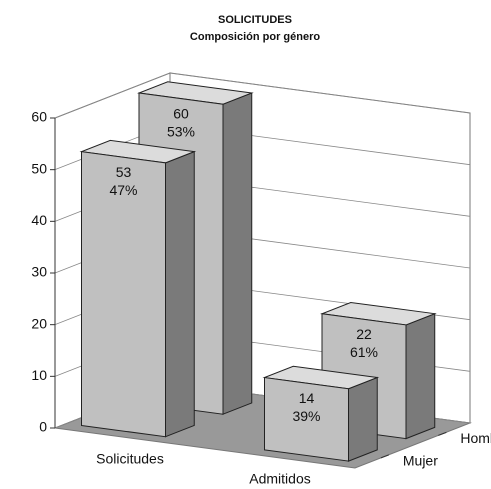 The image size is (491, 489). Describe the element at coordinates (39, 375) in the screenshot. I see `y-tick-label: 10` at that location.